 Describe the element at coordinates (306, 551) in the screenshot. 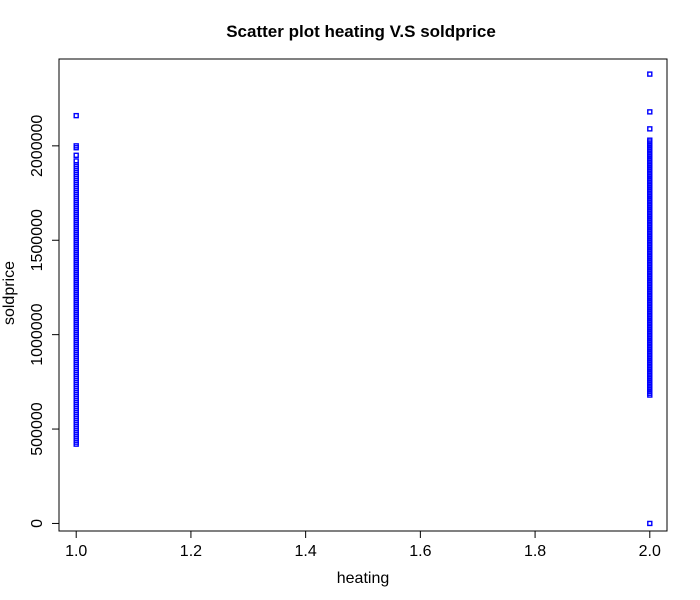

I see `x-tick-label: 1.4` at that location.